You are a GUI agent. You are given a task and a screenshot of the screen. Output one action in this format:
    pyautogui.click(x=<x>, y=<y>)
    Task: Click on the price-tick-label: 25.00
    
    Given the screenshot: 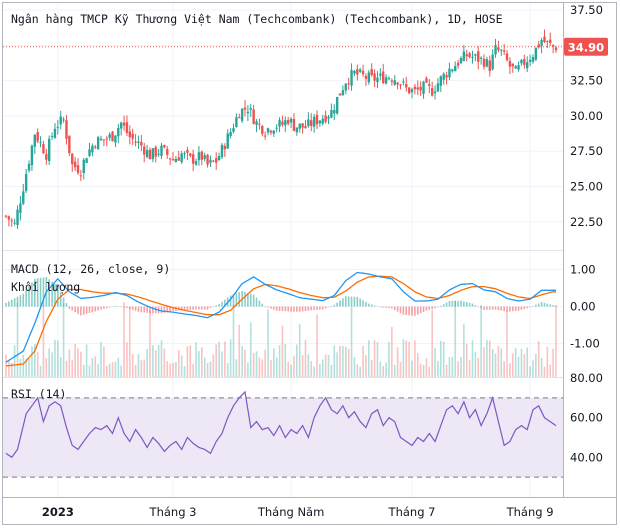 What is the action you would take?
    pyautogui.click(x=586, y=186)
    